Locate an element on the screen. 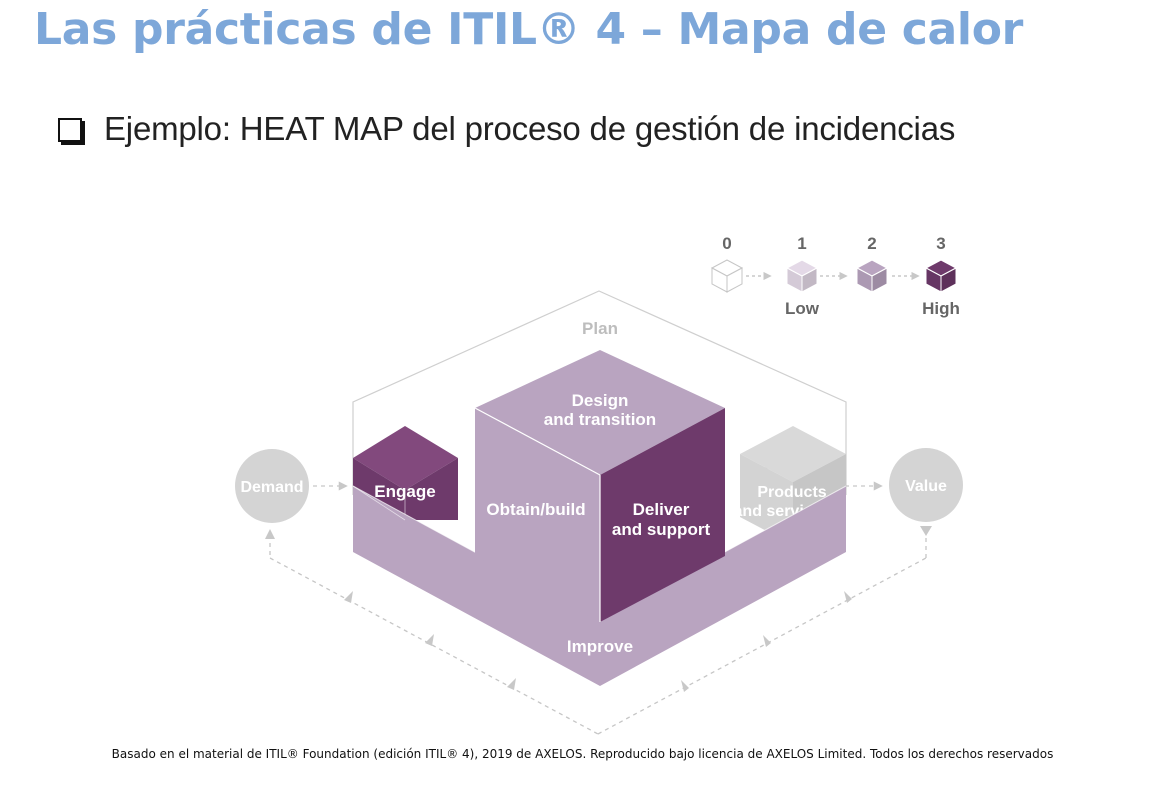 The width and height of the screenshot is (1165, 796). checkbox-bullet-icon is located at coordinates (70, 130).